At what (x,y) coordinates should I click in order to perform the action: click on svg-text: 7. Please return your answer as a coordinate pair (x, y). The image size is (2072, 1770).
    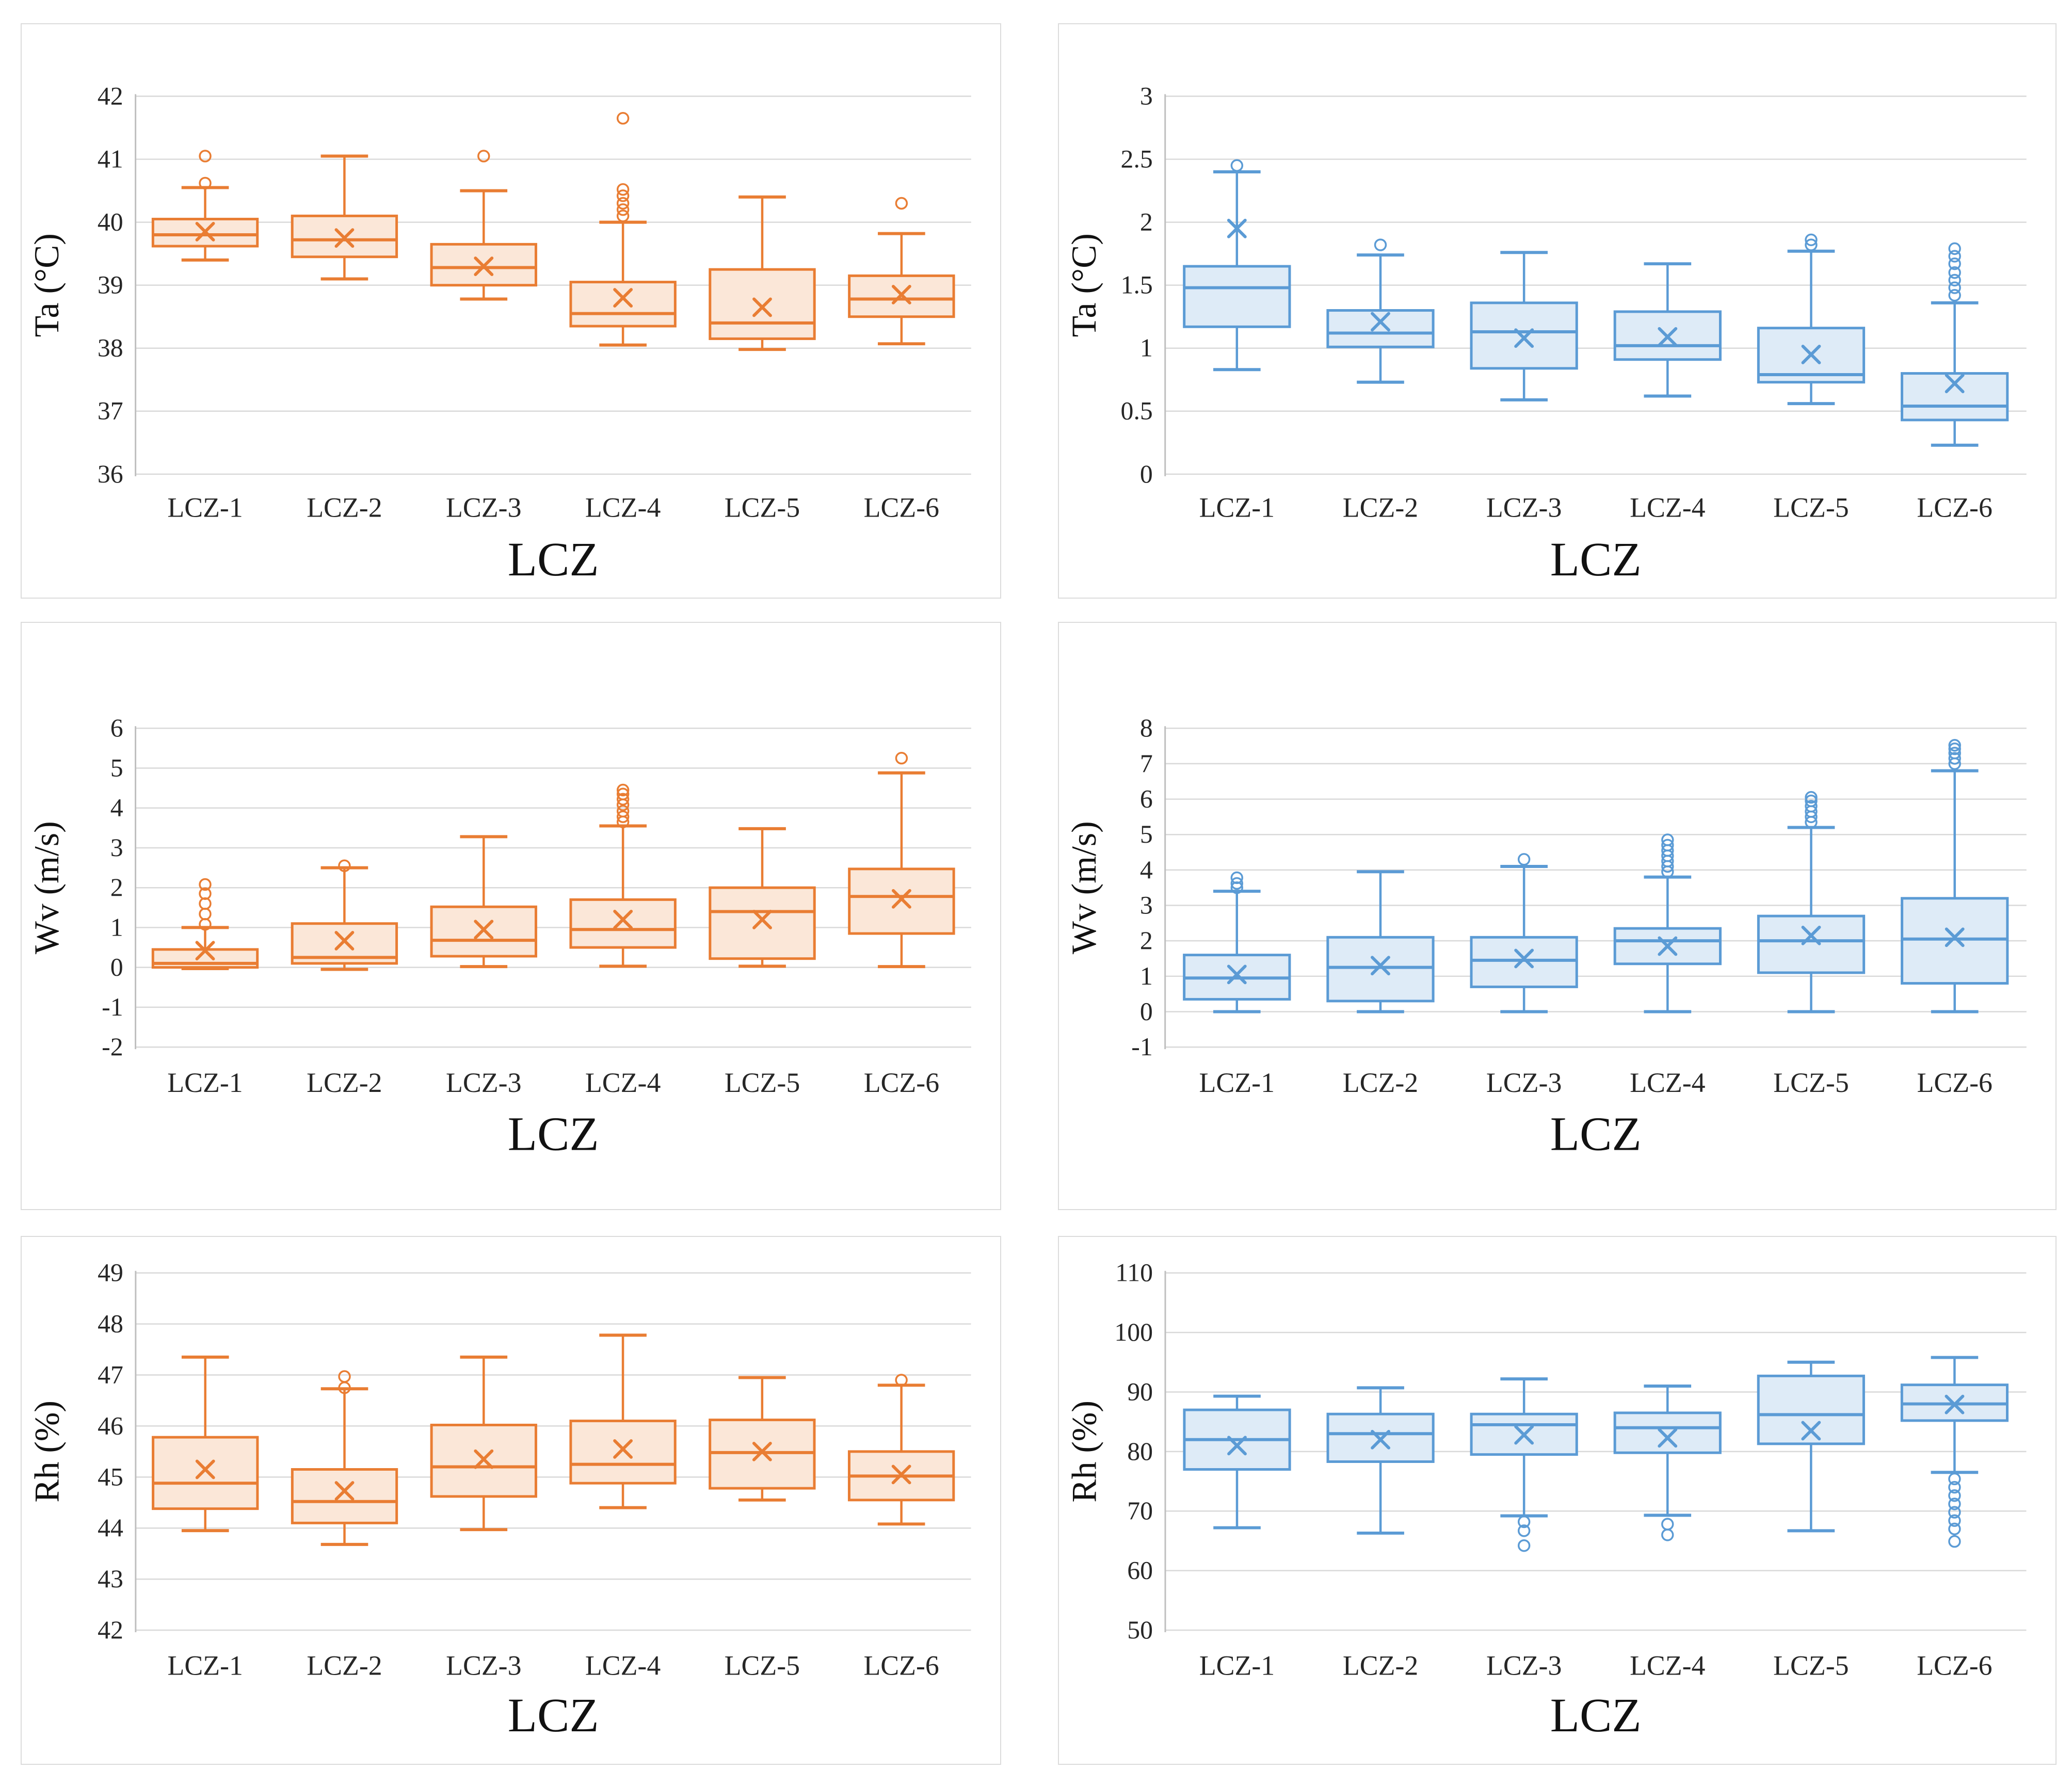
    Looking at the image, I should click on (1146, 763).